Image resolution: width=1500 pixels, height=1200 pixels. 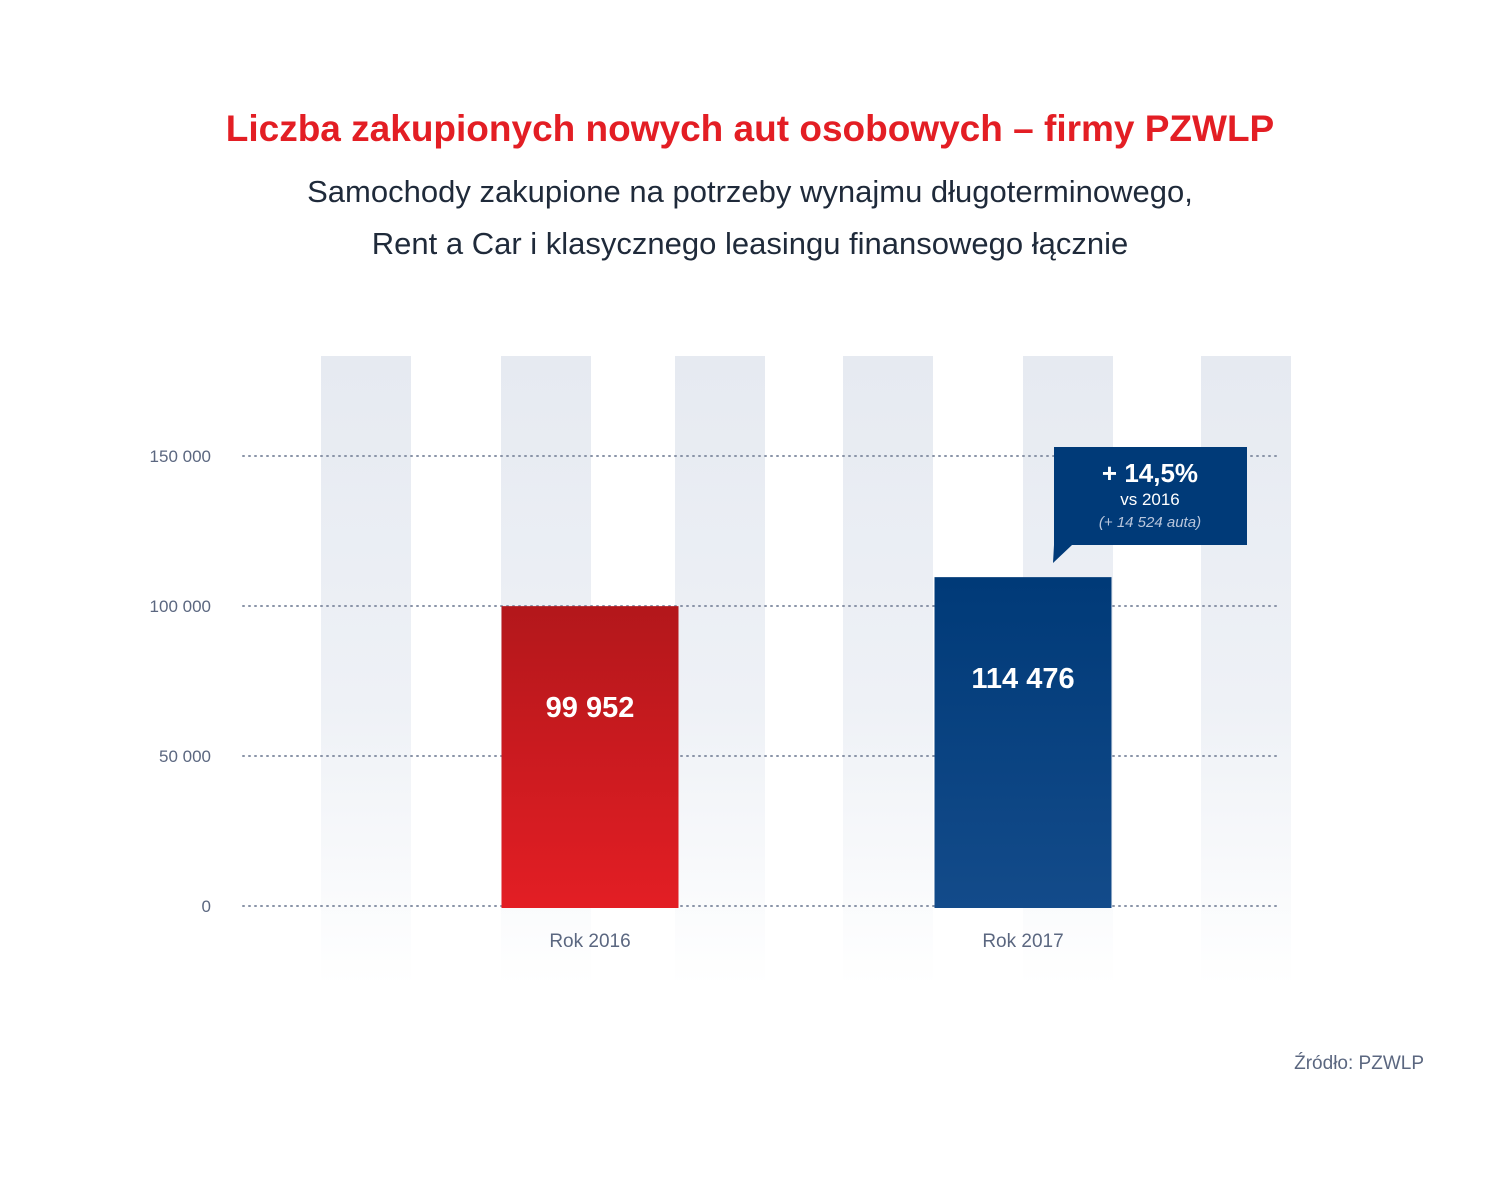 I want to click on y-tick-label: 50 000, so click(x=185, y=756).